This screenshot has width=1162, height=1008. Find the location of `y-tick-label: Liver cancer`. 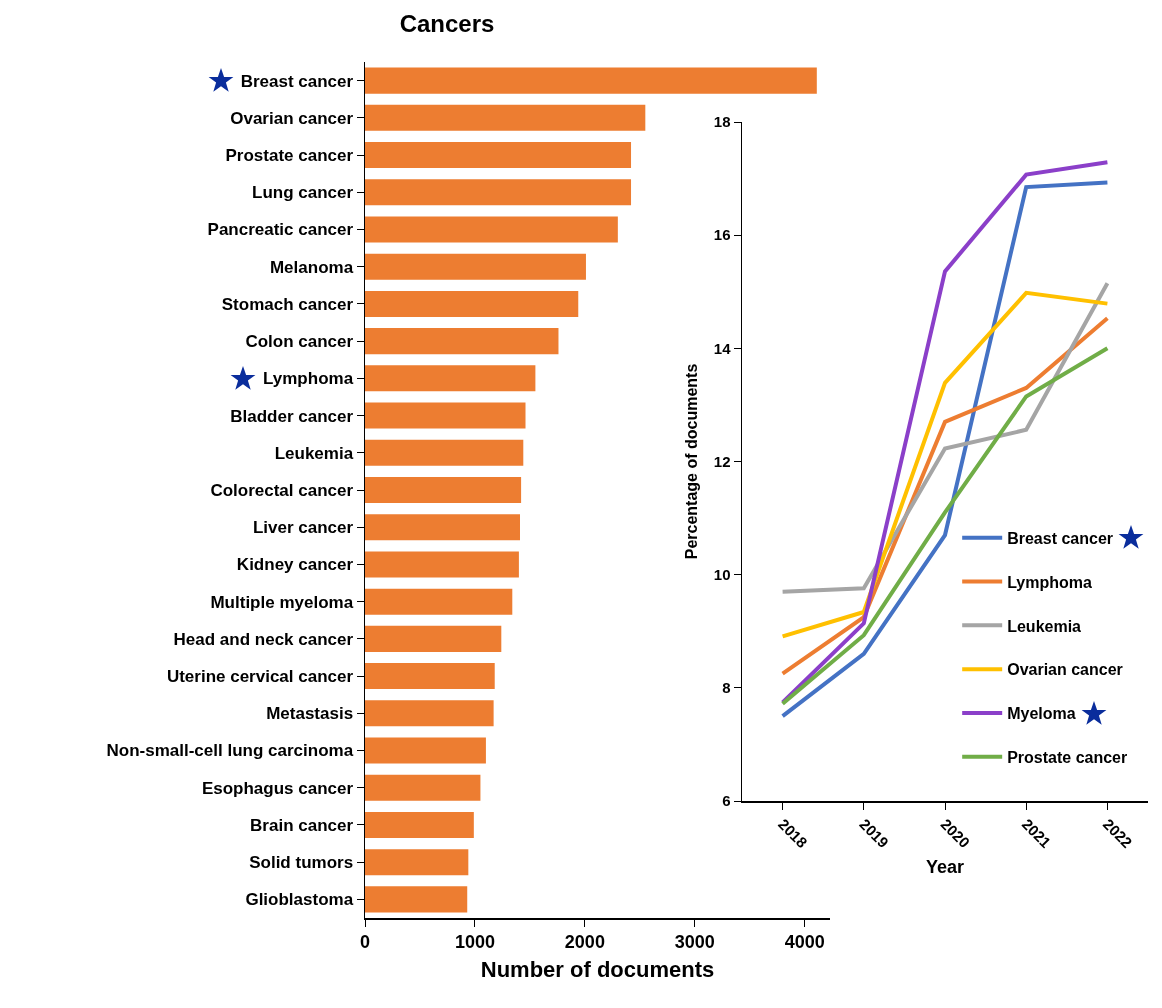

y-tick-label: Liver cancer is located at coordinates (303, 528).